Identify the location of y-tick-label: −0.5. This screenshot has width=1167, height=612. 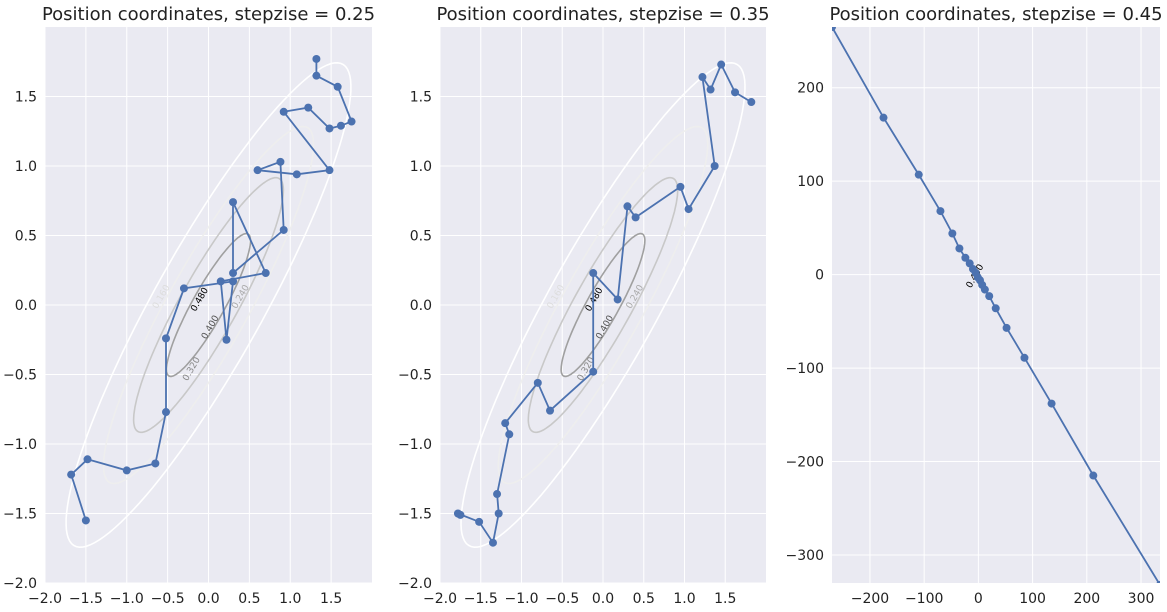
(20, 376).